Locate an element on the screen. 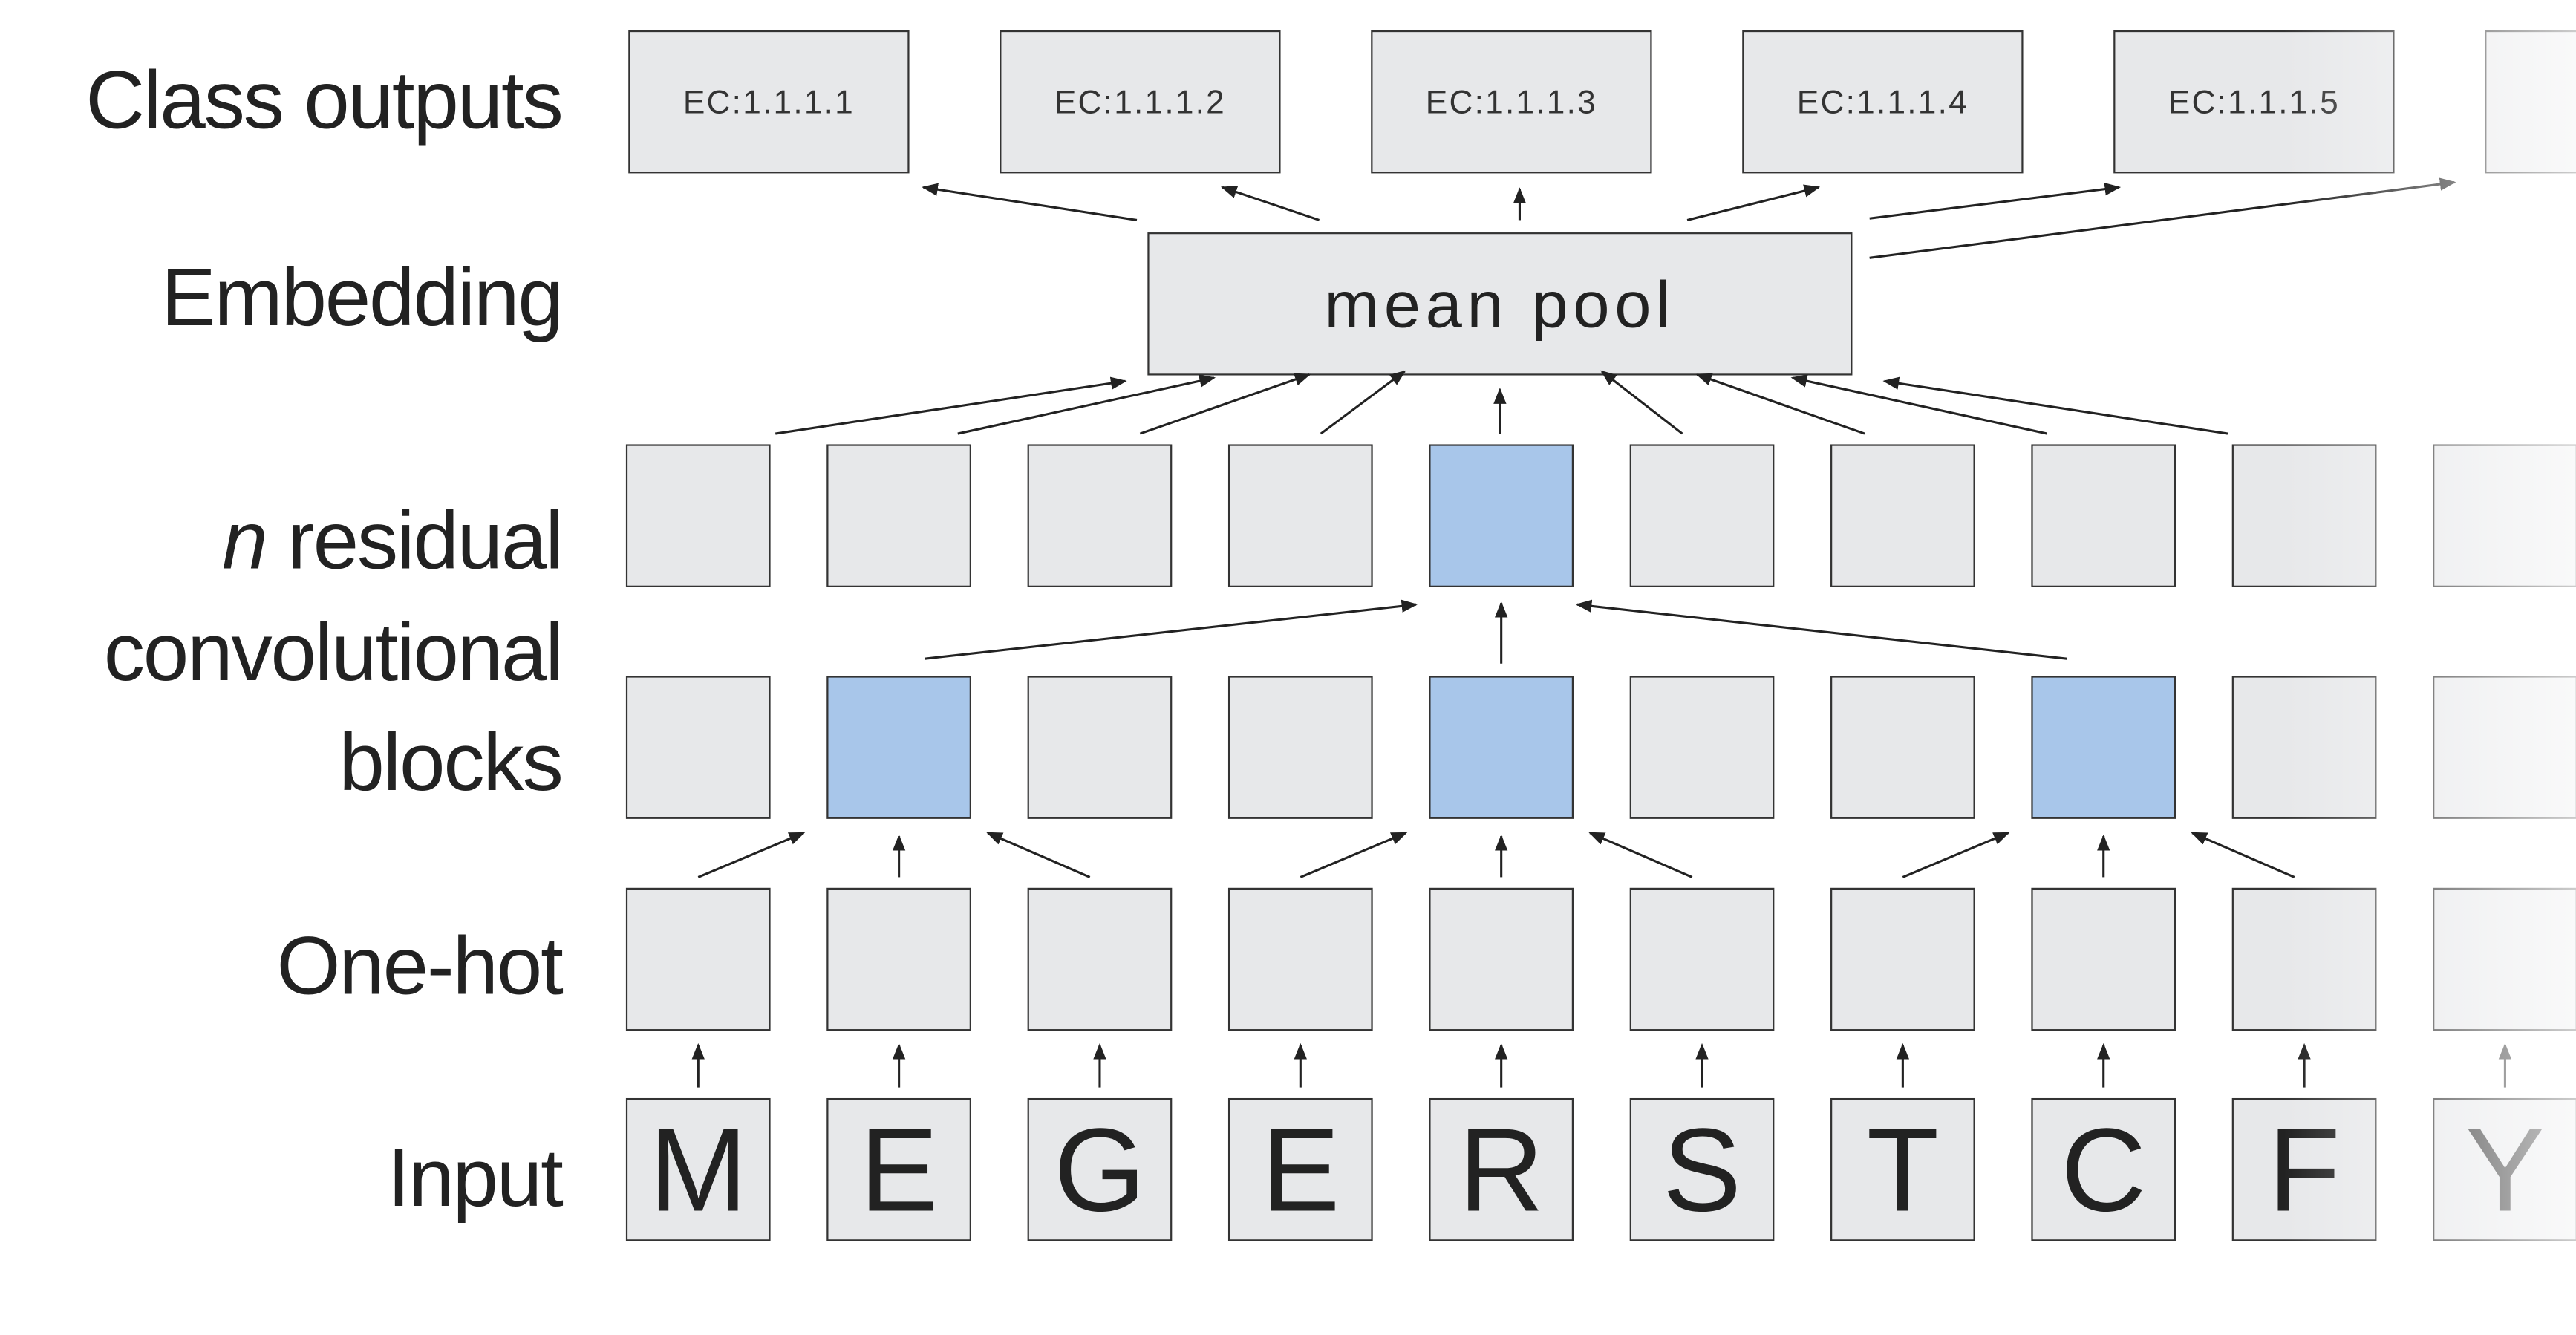  input-letter: T is located at coordinates (1903, 1170).